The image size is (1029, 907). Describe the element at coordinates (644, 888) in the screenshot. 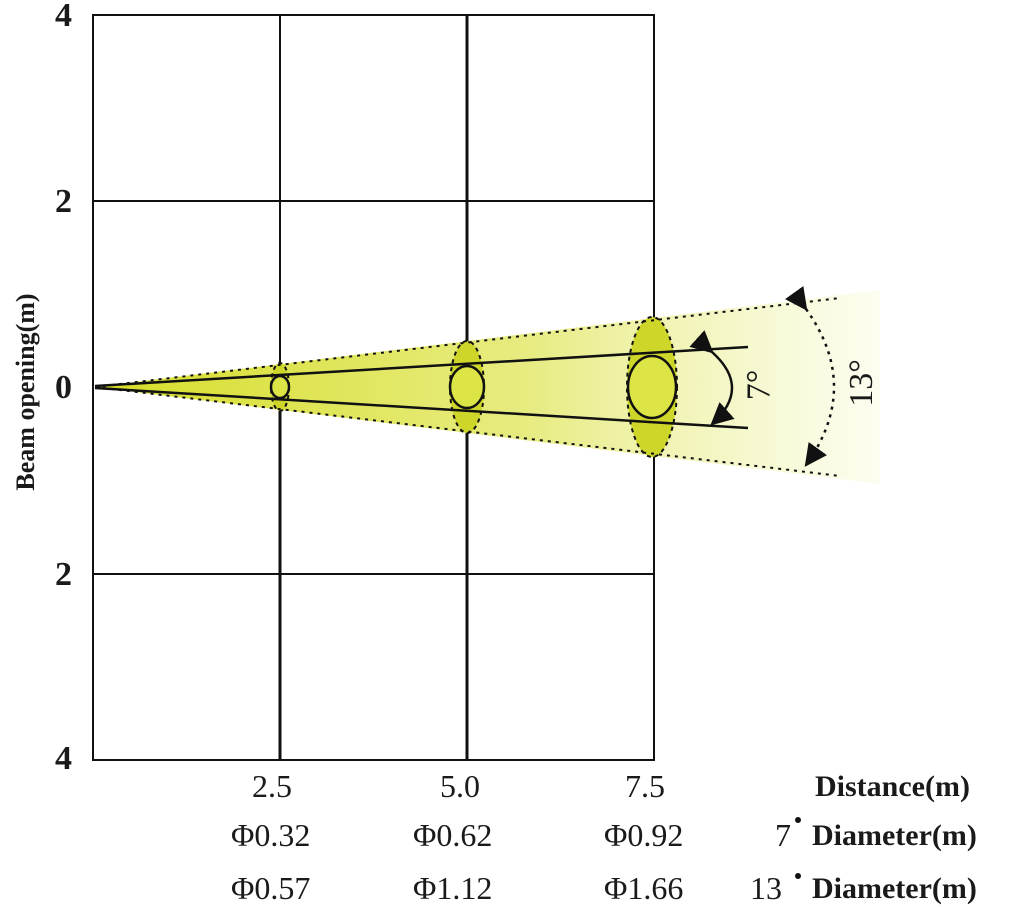

I see `d13-value-7-5: Φ1.66` at that location.